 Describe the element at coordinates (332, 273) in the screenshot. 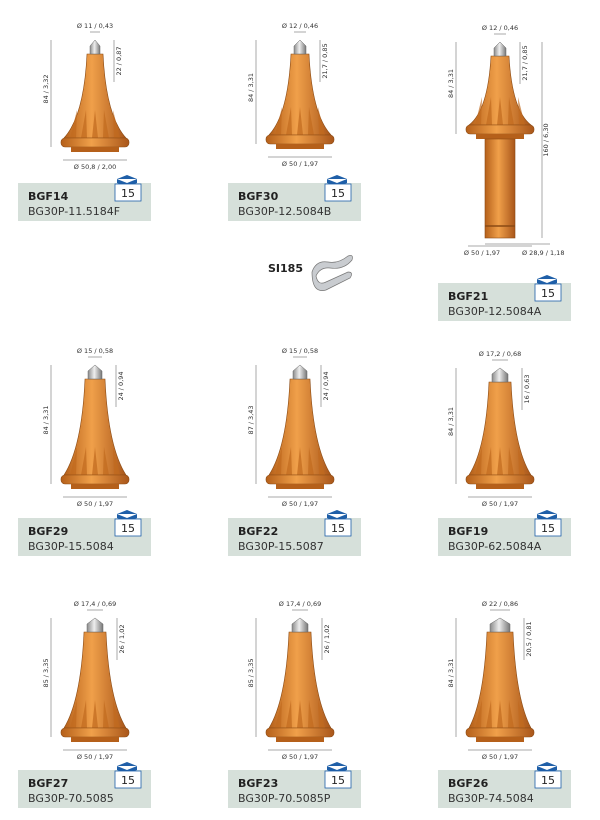

I see `clip-icon` at that location.